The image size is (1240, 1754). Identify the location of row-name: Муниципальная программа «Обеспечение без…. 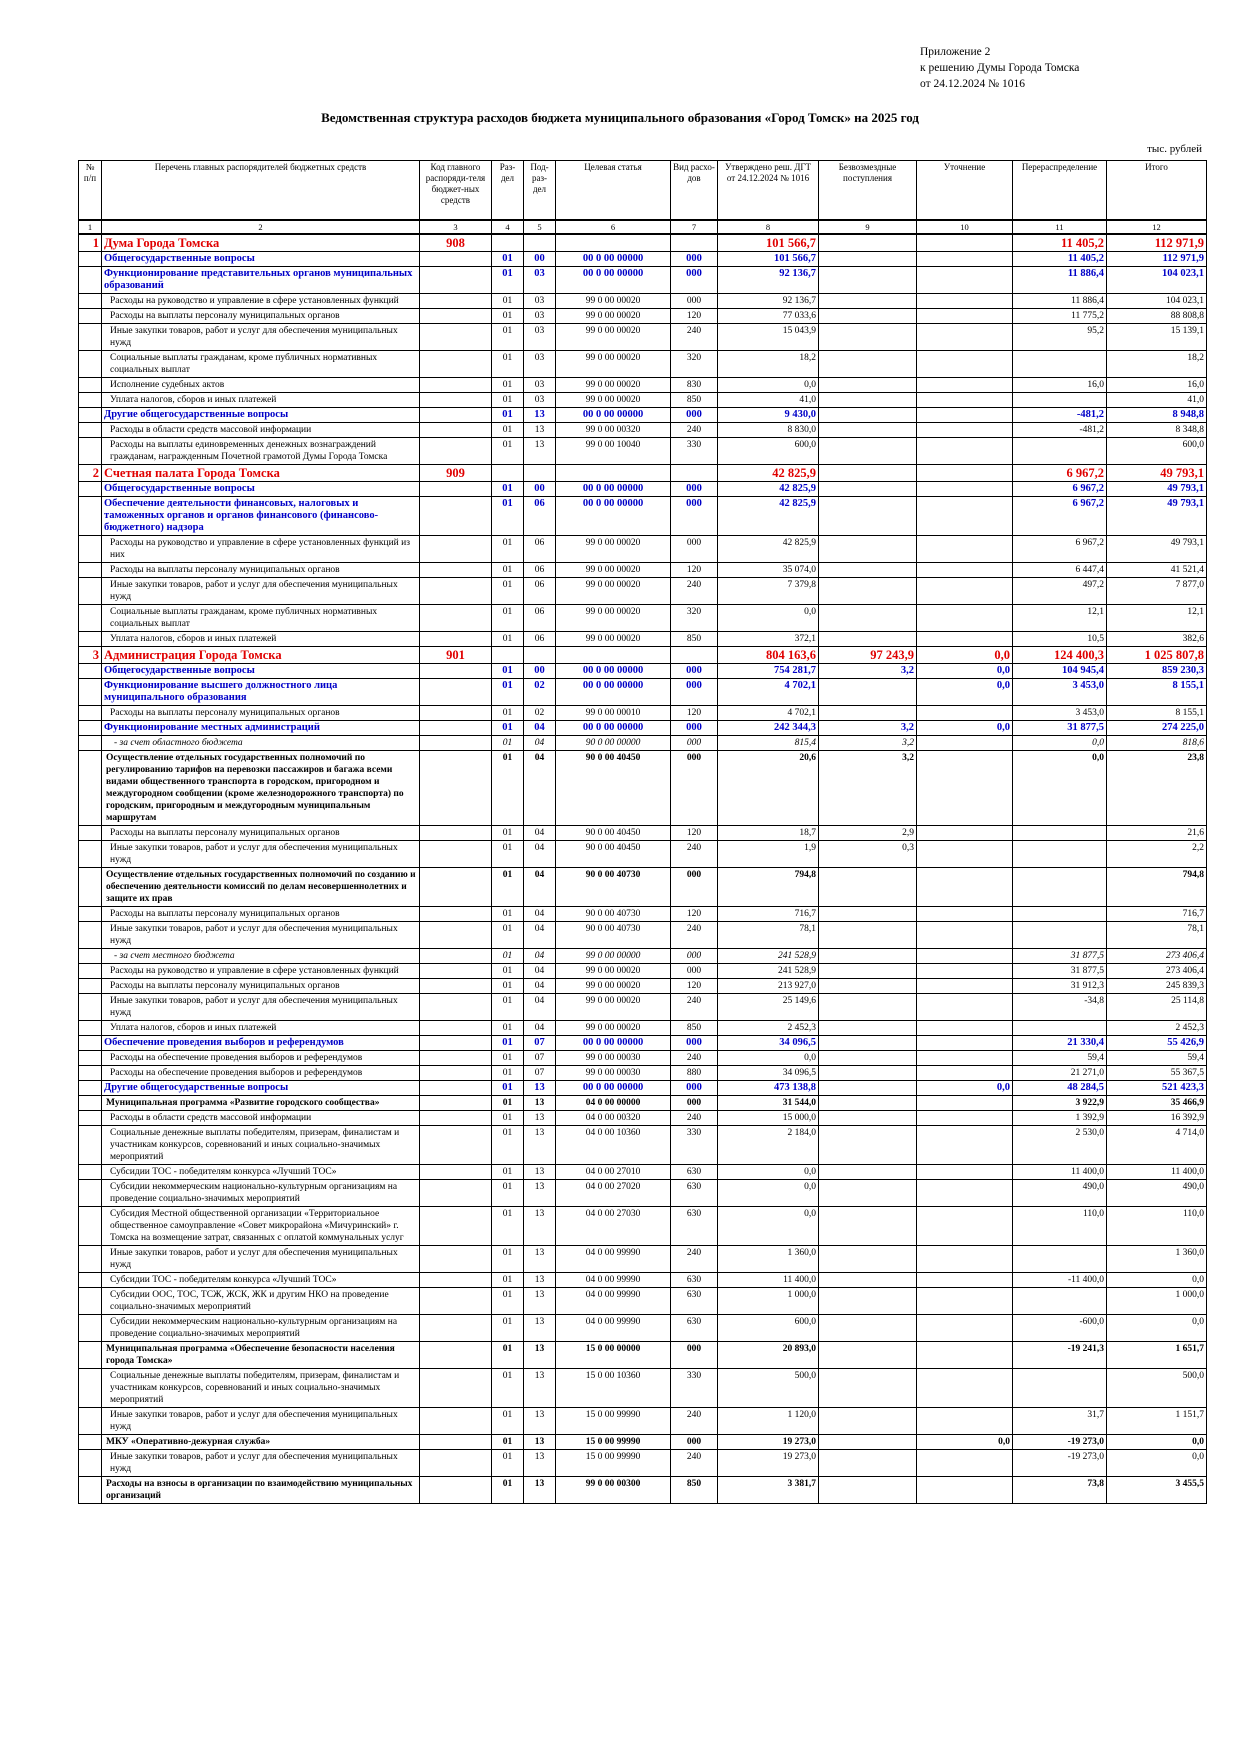
(260, 1355).